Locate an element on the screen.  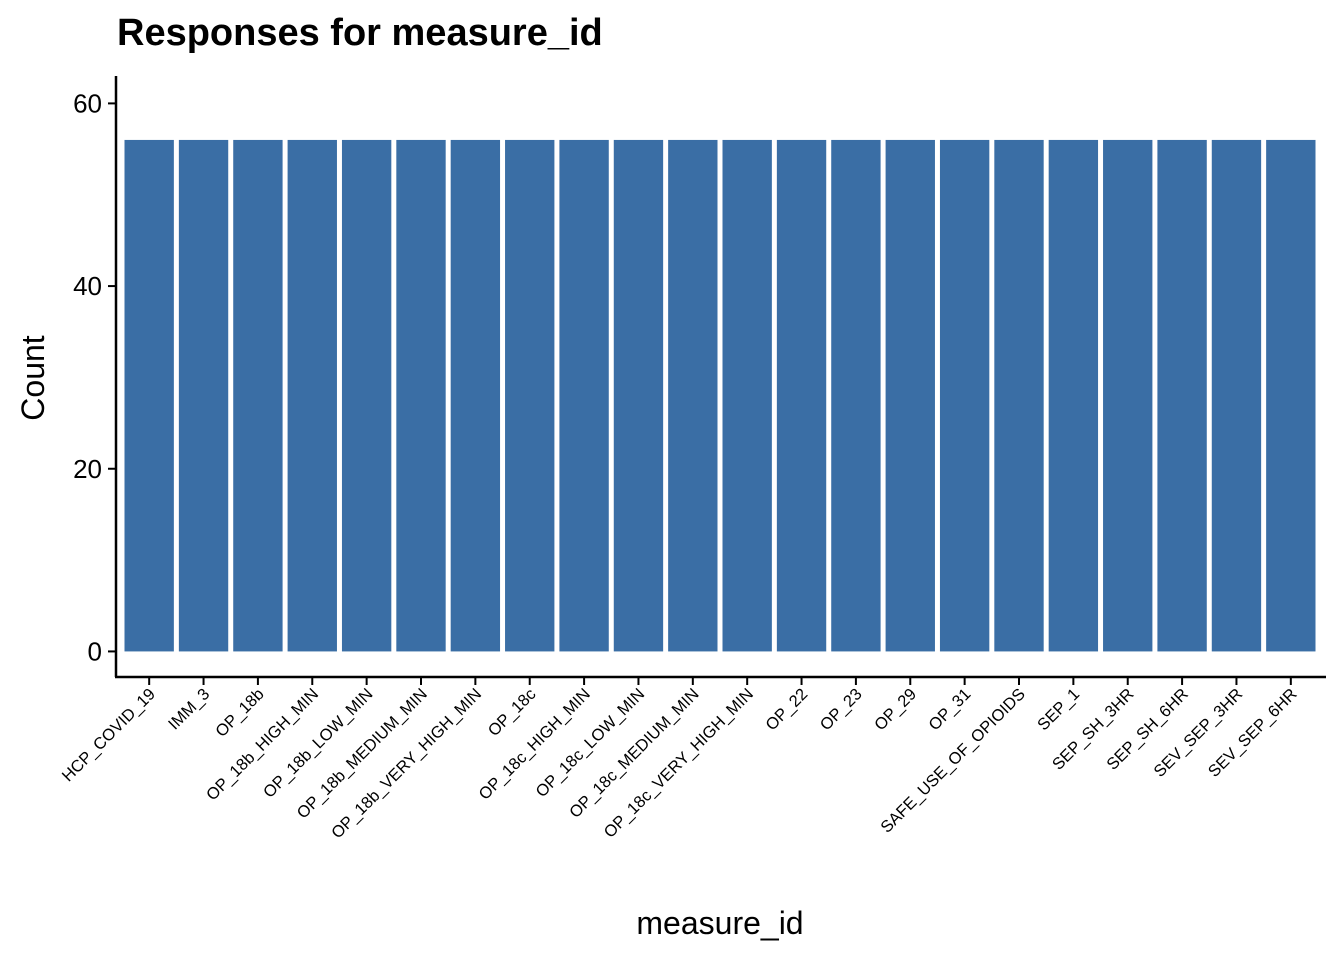
bar-op-18b-medium-min is located at coordinates (421, 395).